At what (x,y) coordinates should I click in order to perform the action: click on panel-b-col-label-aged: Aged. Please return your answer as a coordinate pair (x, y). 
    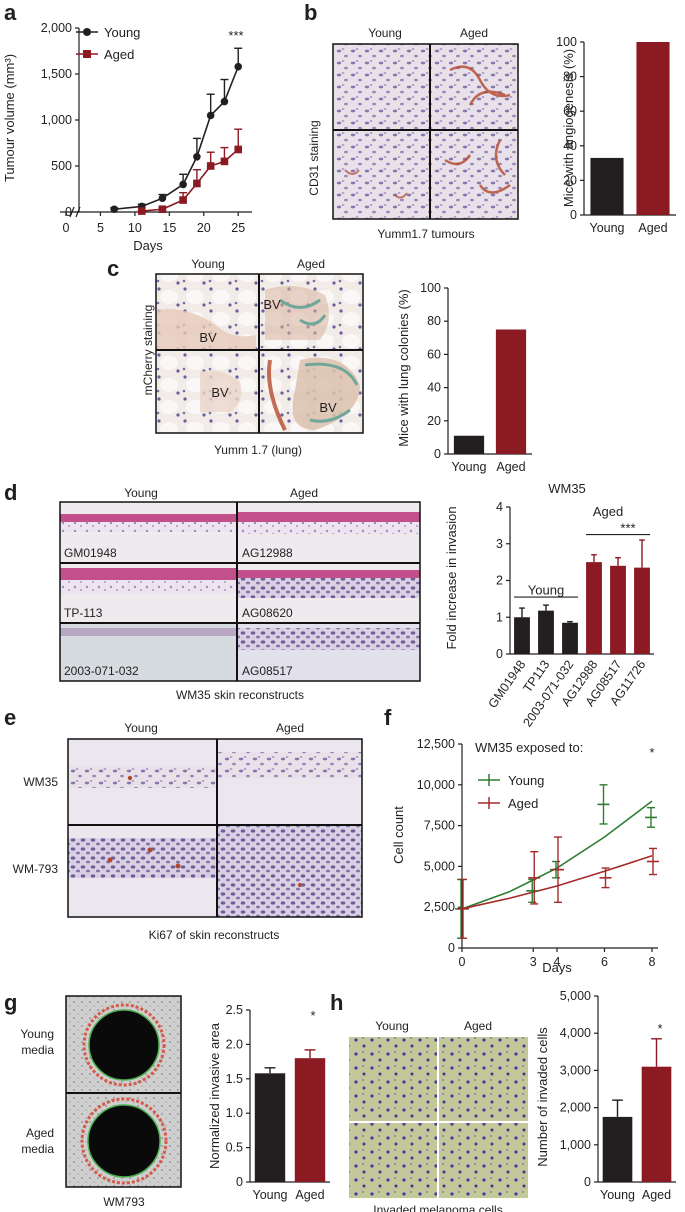
    Looking at the image, I should click on (474, 33).